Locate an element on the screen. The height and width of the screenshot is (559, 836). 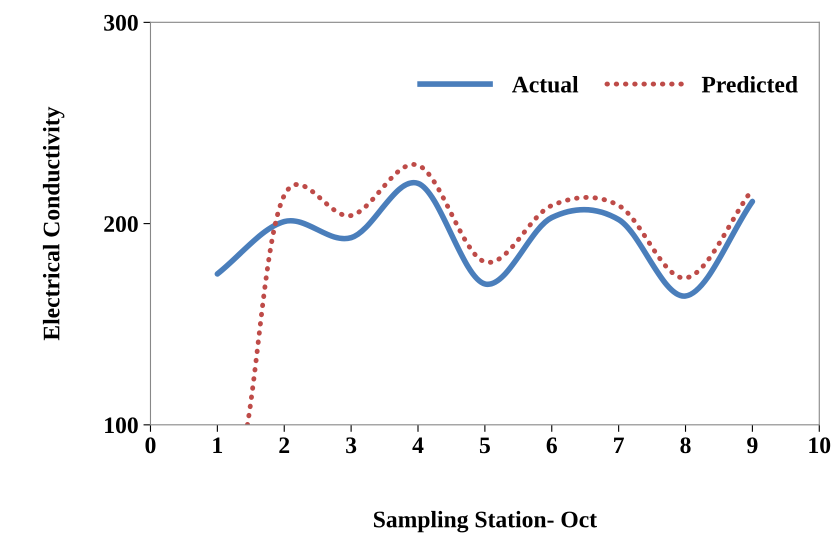
x-tick-label: 8 is located at coordinates (685, 445).